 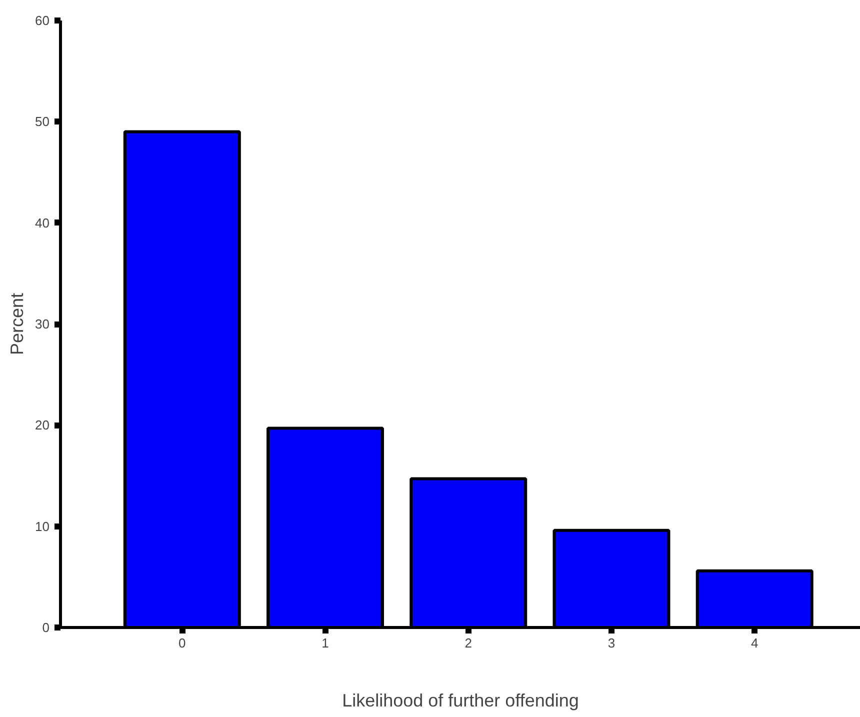 What do you see at coordinates (325, 643) in the screenshot?
I see `x-tick-label: 1` at bounding box center [325, 643].